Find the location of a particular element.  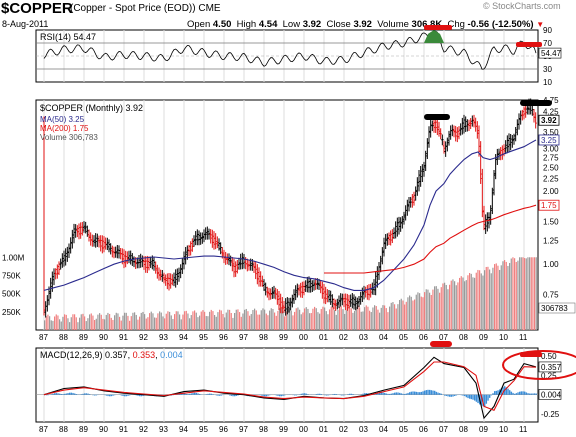

macd-tick-label: 0.25 is located at coordinates (549, 375).